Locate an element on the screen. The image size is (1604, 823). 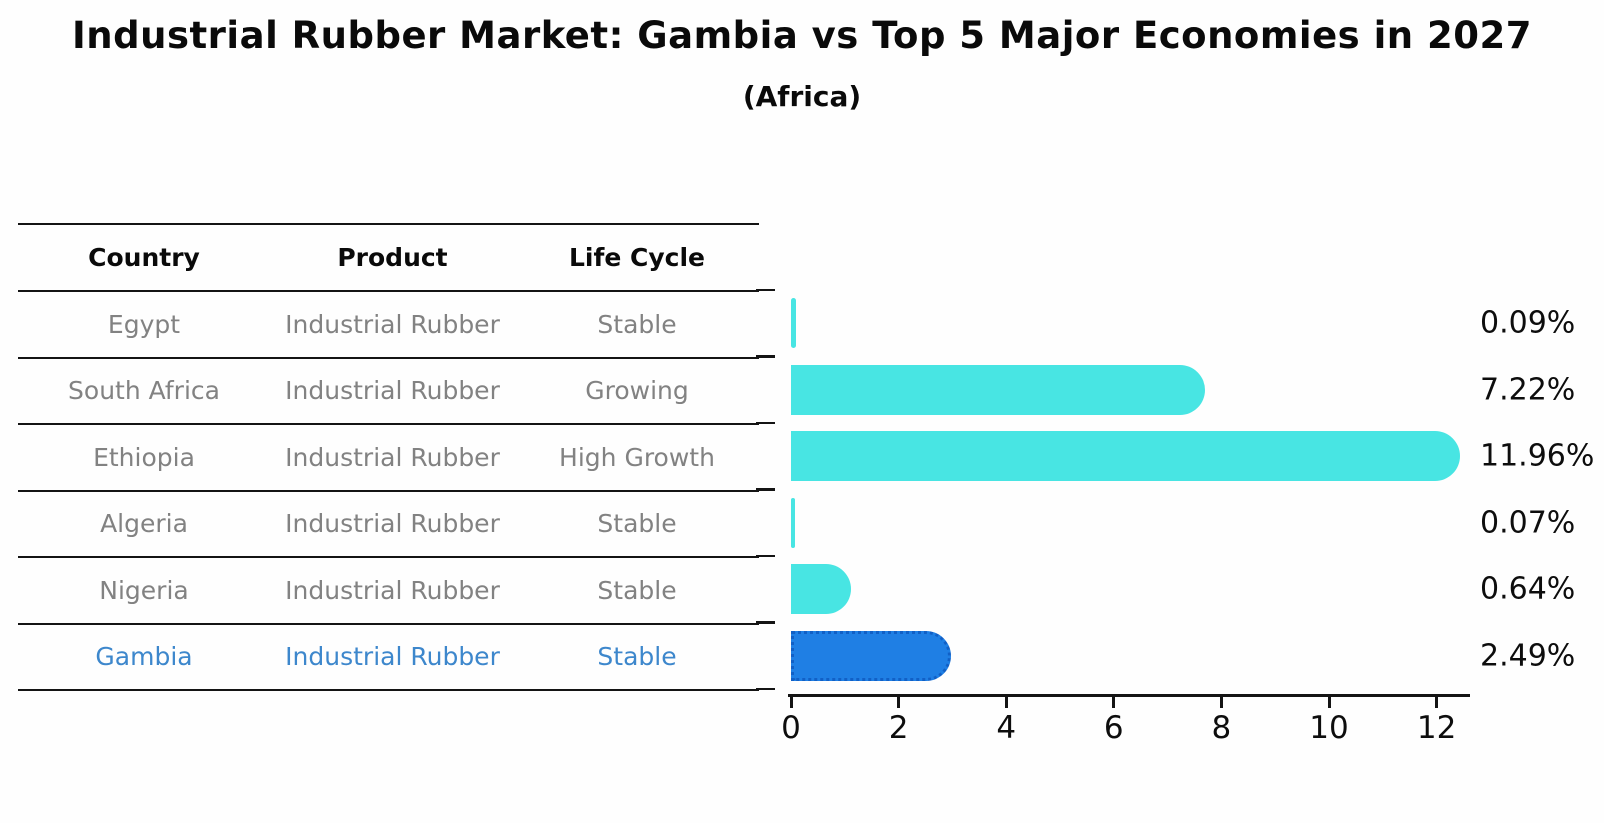
x-axis-tick-label: 10 is located at coordinates (1329, 728).